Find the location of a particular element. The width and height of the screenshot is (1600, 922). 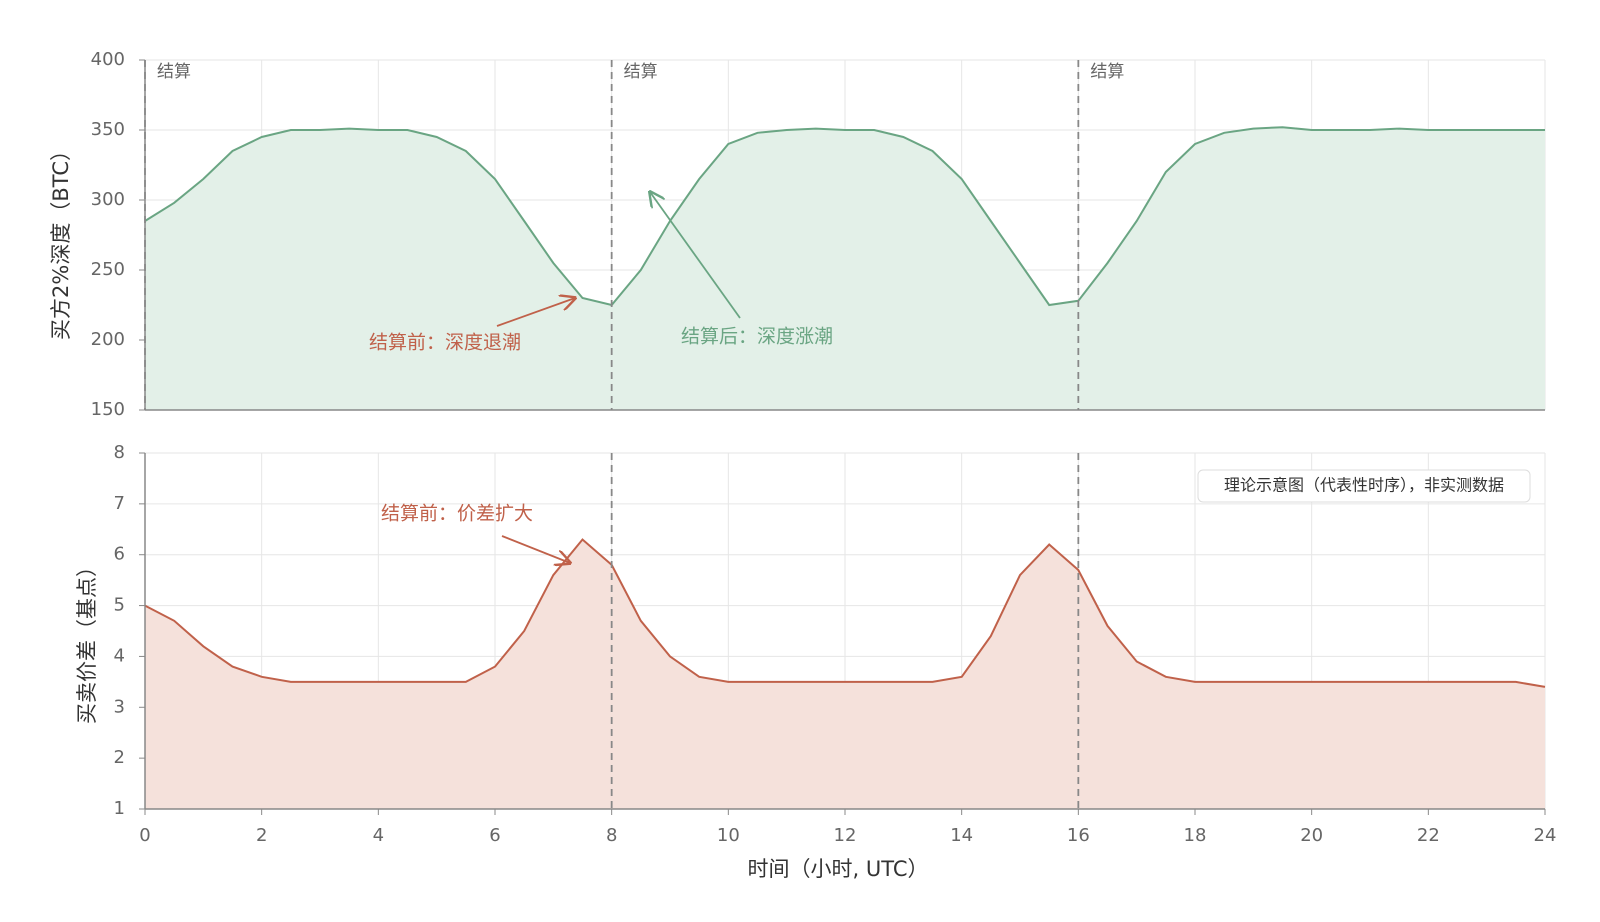

y-tick-label: 250 is located at coordinates (108, 269).